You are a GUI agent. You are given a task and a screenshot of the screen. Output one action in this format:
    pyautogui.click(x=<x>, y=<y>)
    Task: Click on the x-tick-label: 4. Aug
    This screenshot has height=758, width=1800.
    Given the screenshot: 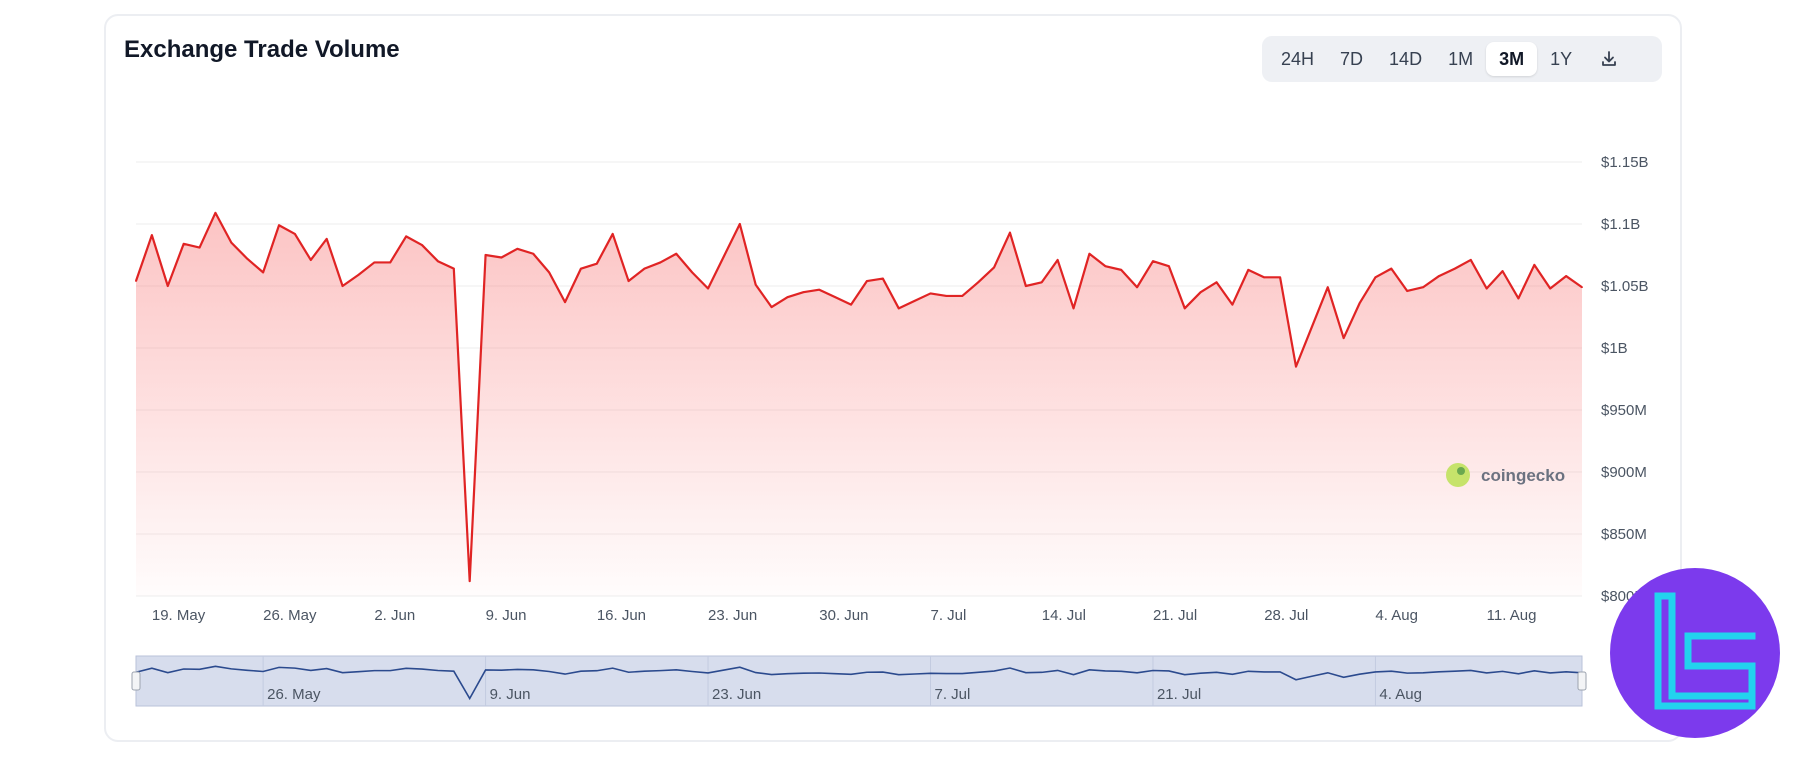 What is the action you would take?
    pyautogui.click(x=1396, y=615)
    